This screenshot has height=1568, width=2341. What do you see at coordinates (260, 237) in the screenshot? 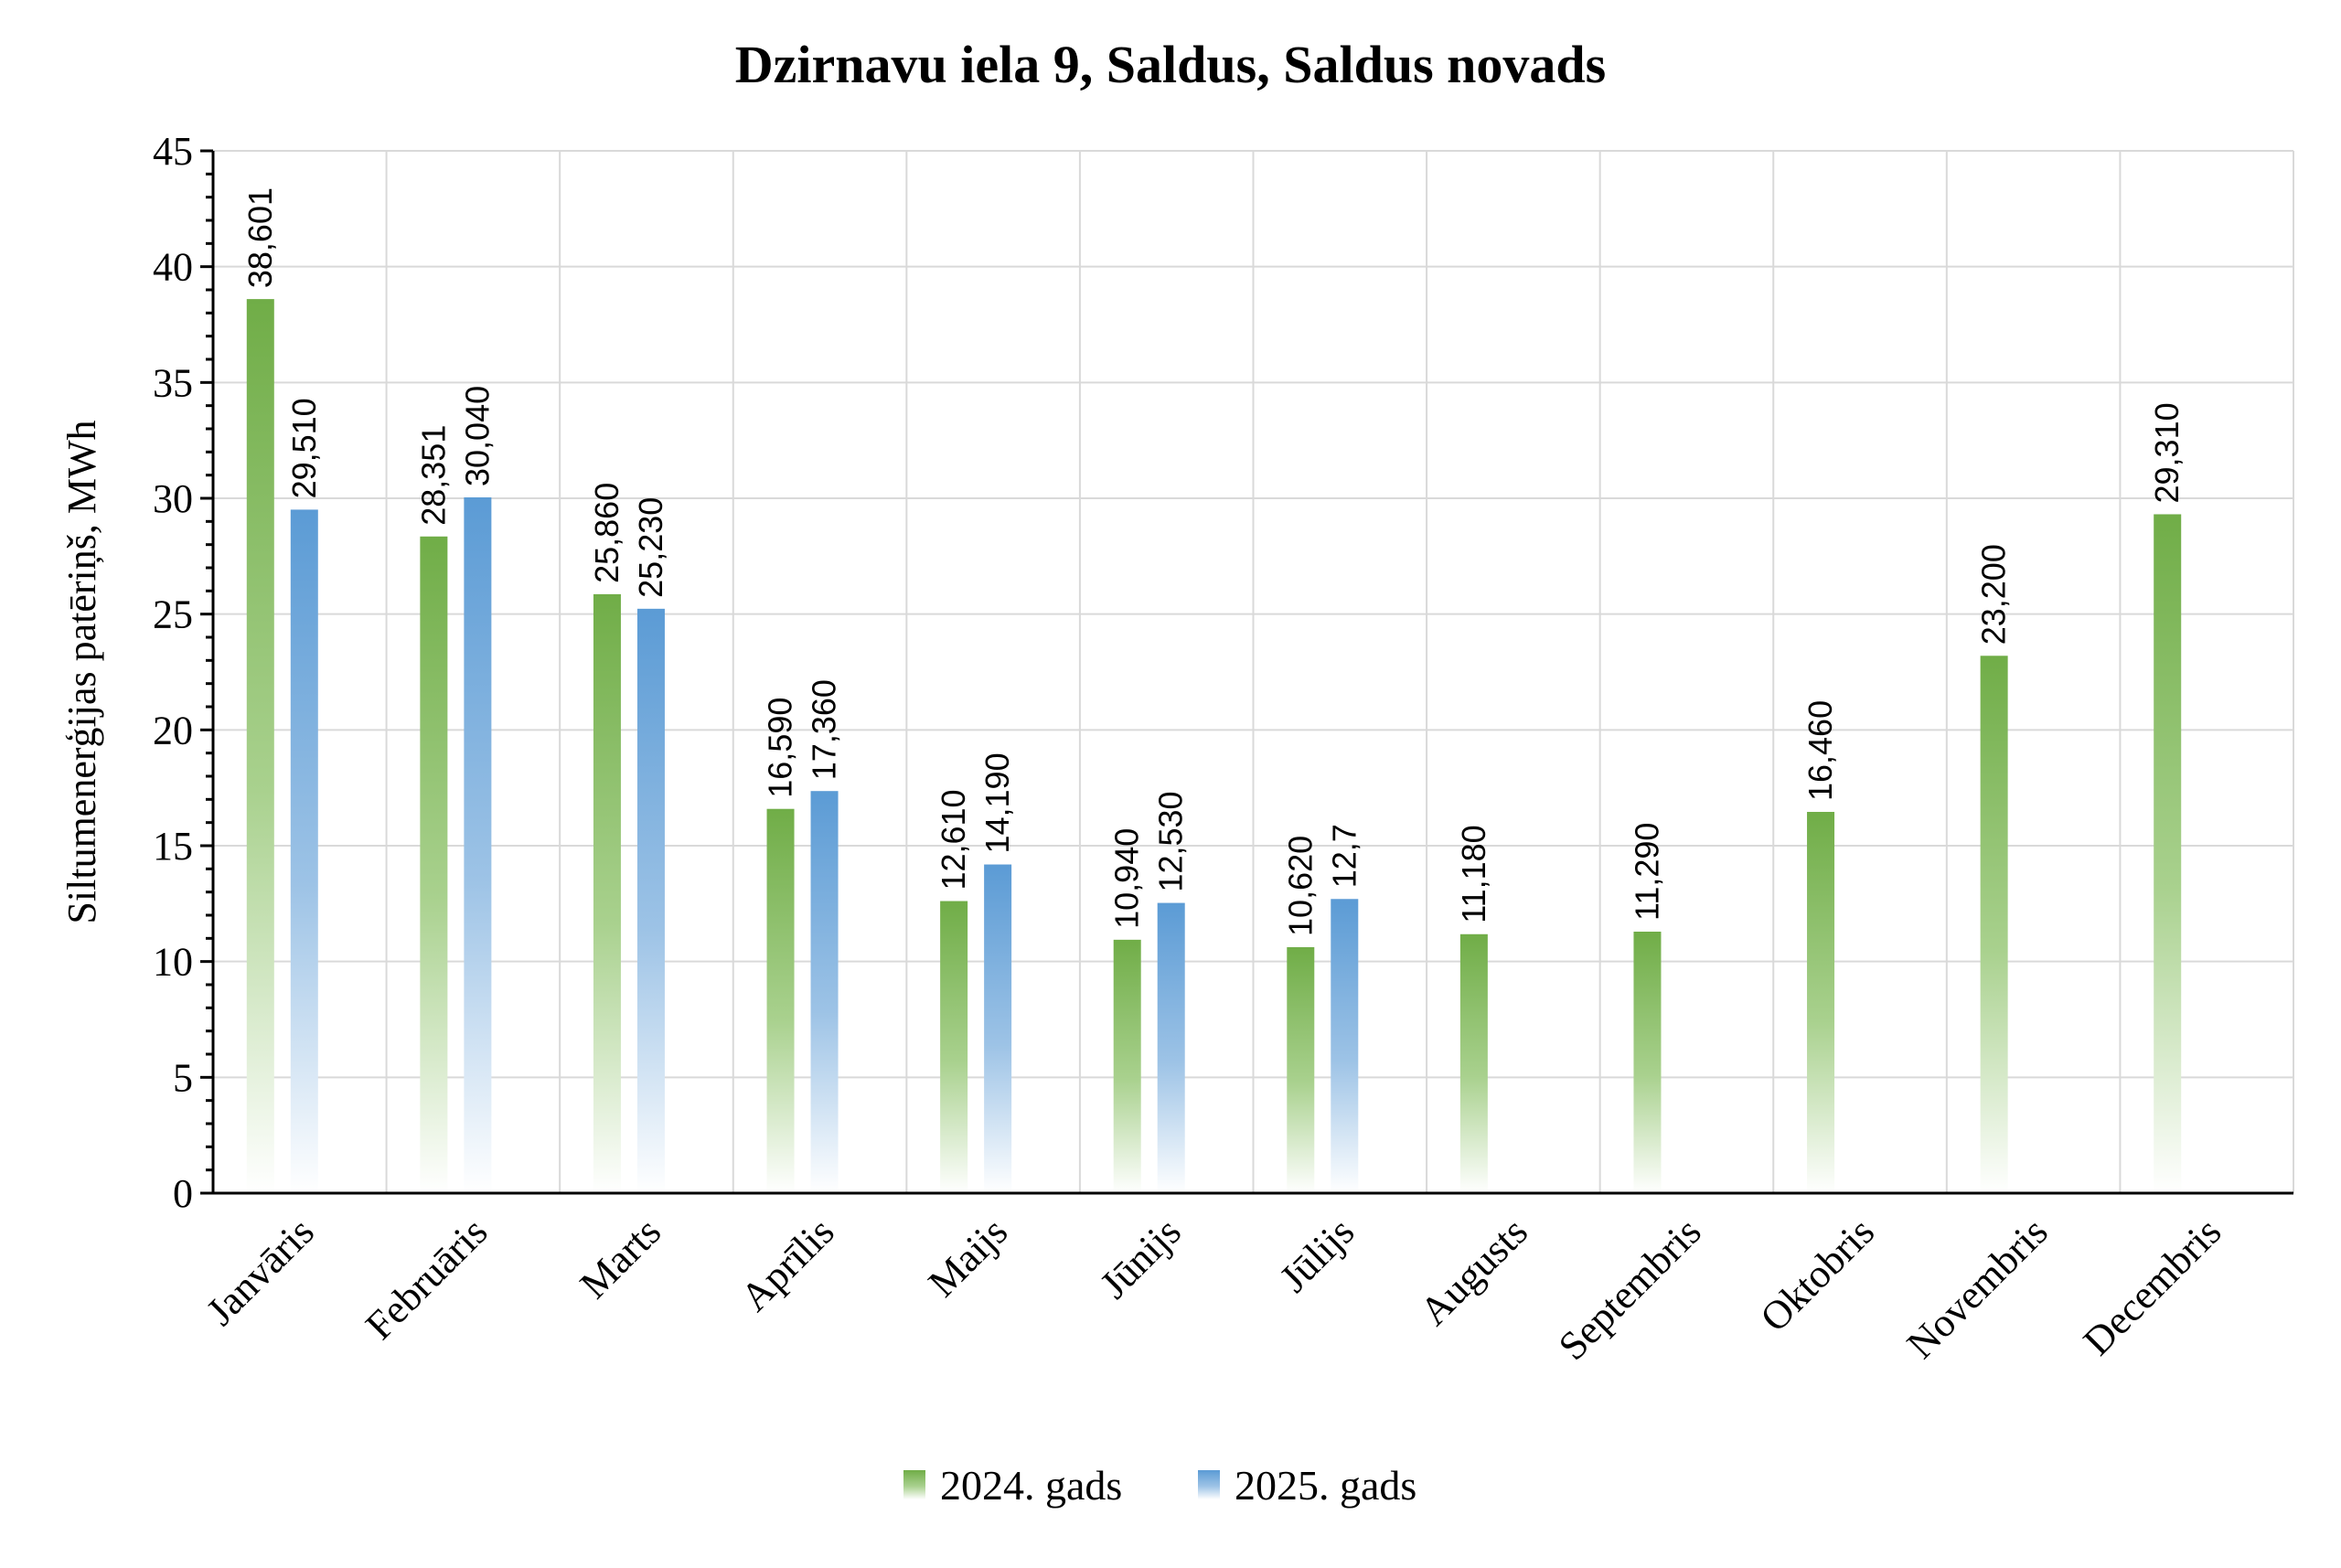
I see `data-label: 38,601` at bounding box center [260, 237].